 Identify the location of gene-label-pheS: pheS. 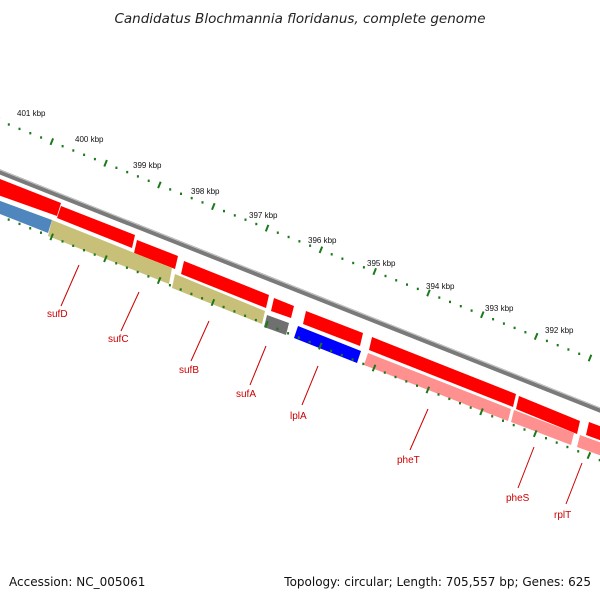
(518, 498).